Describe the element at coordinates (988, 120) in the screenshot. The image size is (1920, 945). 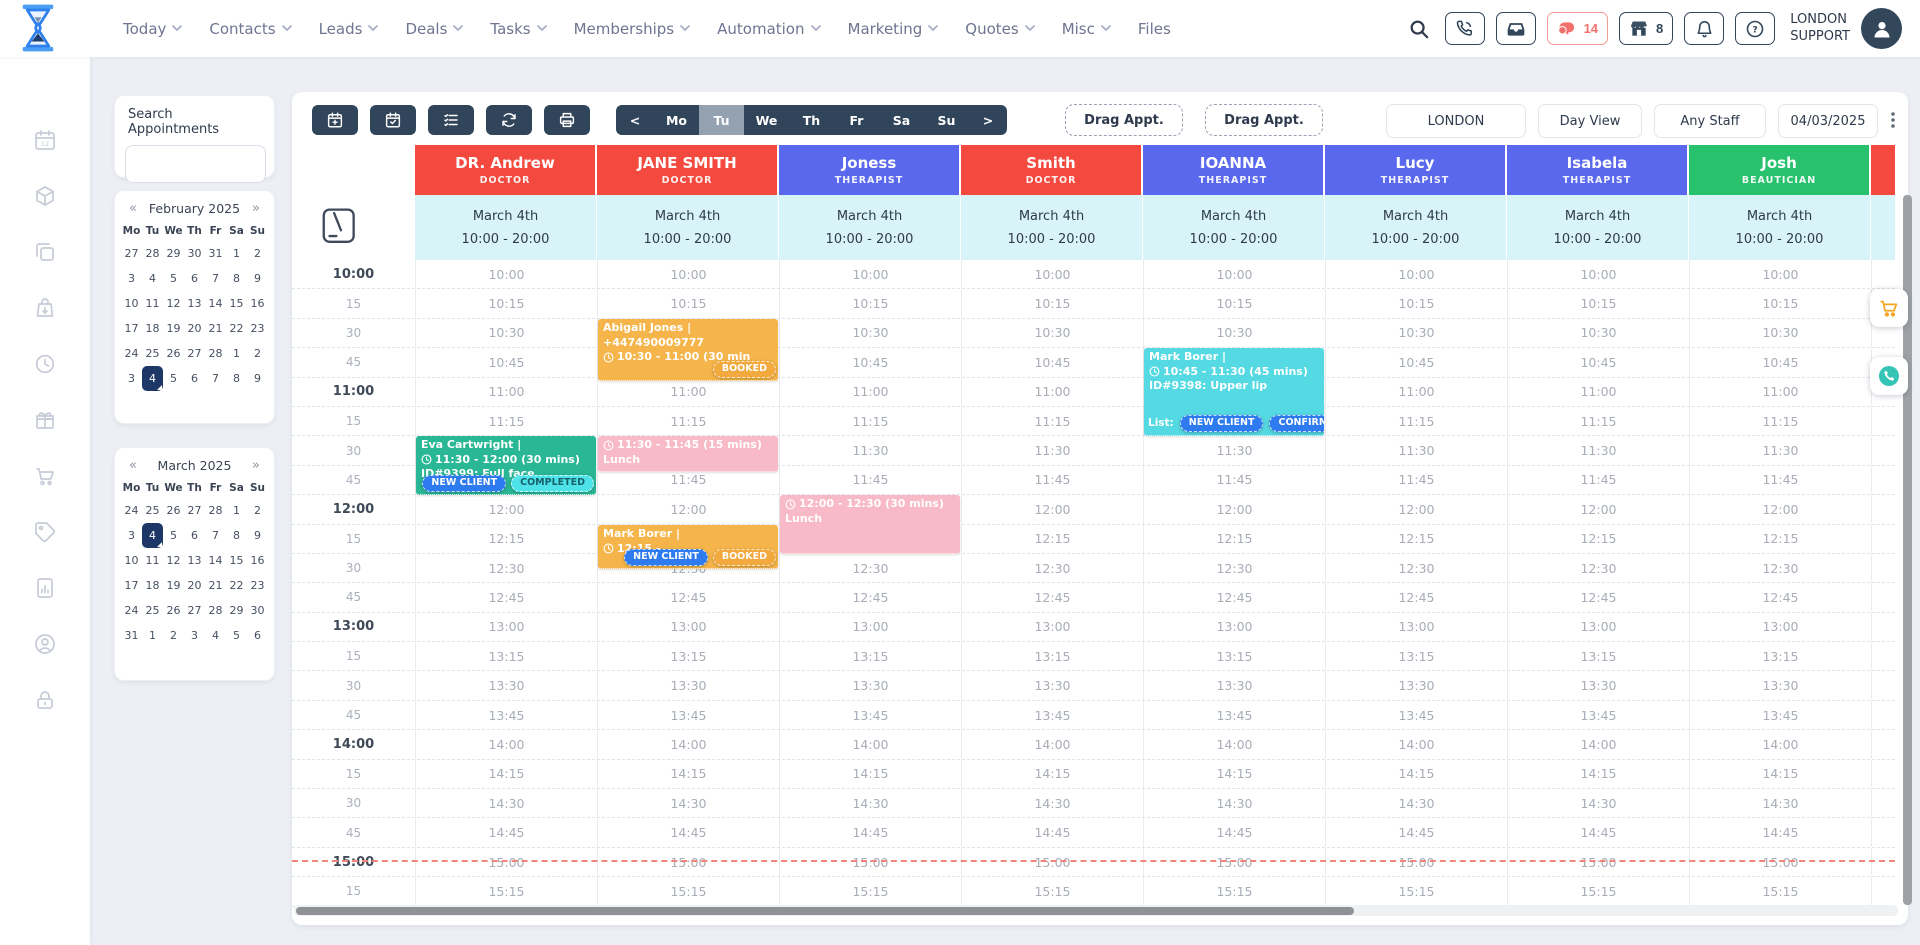
I see `next-day-button: >` at that location.